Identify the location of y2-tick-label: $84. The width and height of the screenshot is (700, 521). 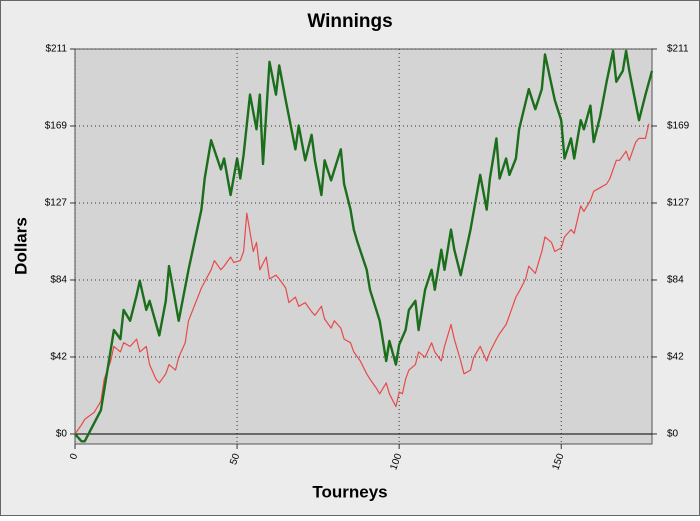
(675, 280).